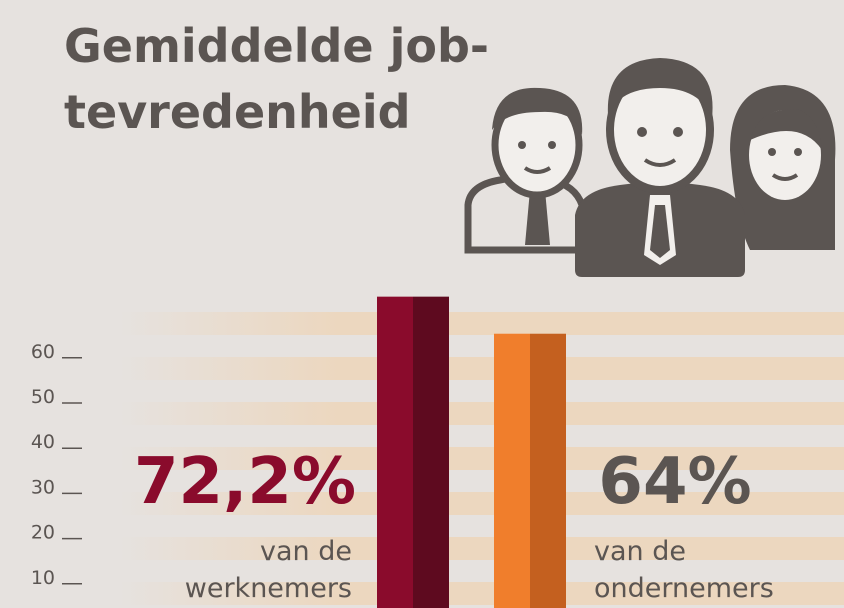  What do you see at coordinates (43, 533) in the screenshot?
I see `y-tick-label: 20` at bounding box center [43, 533].